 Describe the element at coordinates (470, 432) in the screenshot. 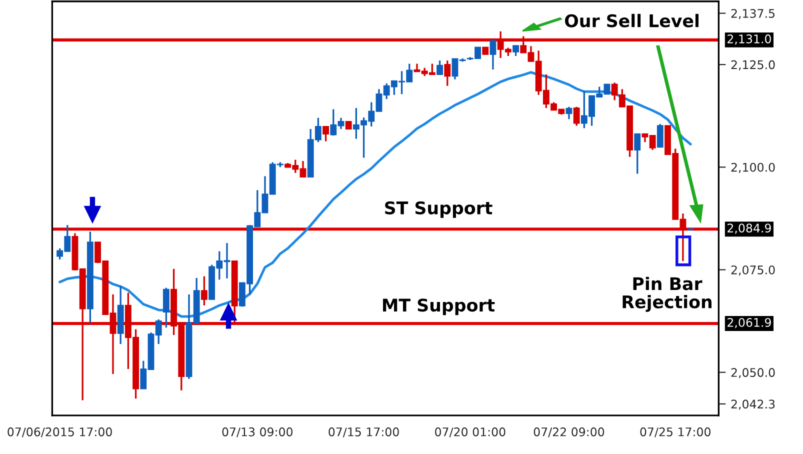

I see `x-tick-label: 07/20 01:00` at that location.